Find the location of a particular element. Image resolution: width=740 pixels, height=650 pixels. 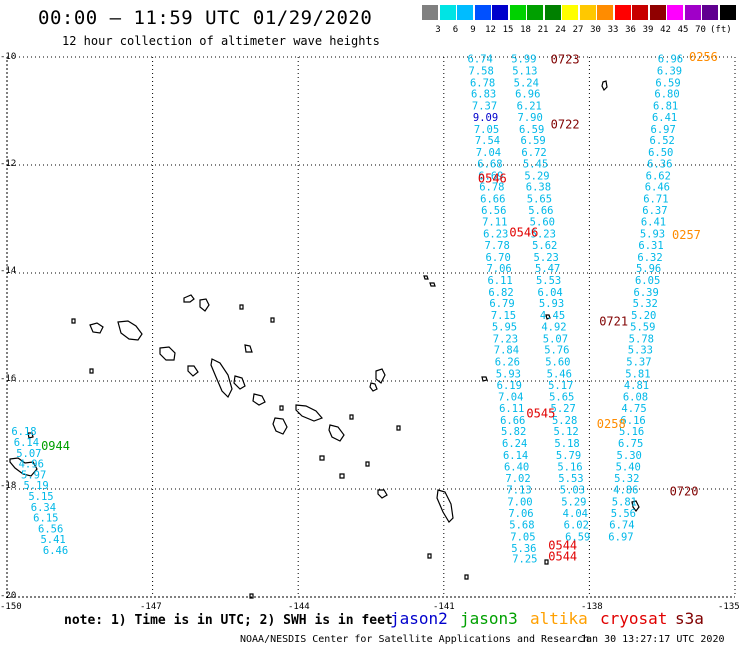

wave-height-value: 5.76 is located at coordinates (556, 351).